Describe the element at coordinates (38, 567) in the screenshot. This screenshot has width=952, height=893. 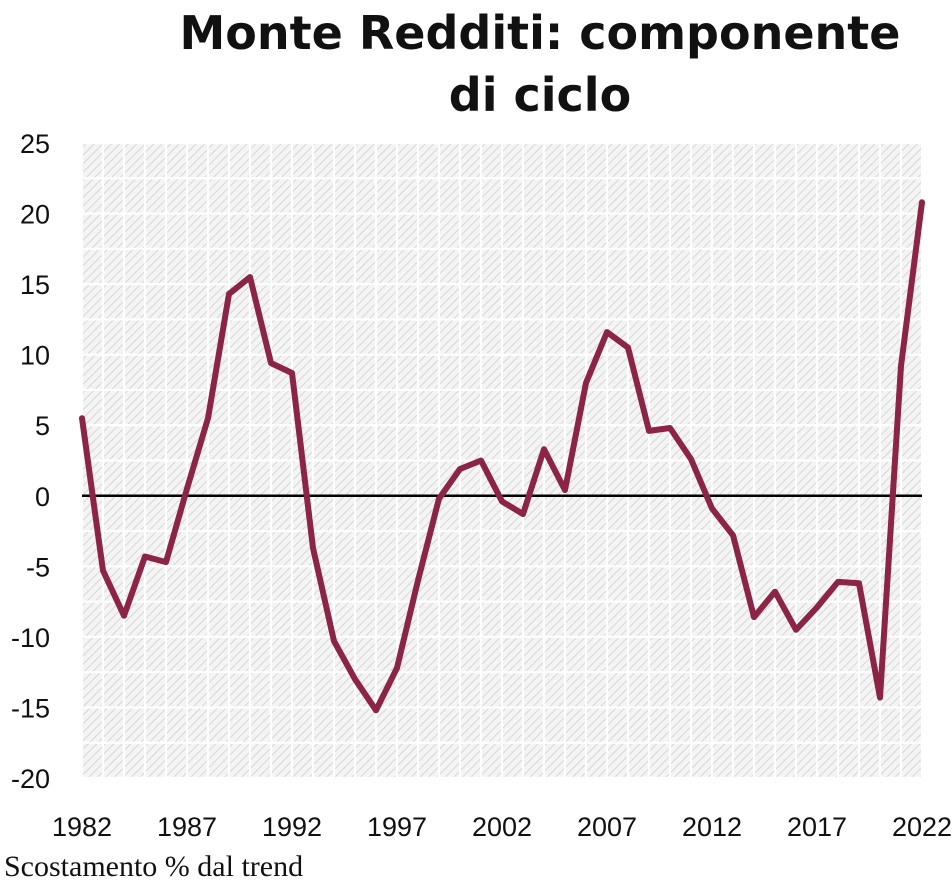
I see `y-tick-label: -5` at that location.